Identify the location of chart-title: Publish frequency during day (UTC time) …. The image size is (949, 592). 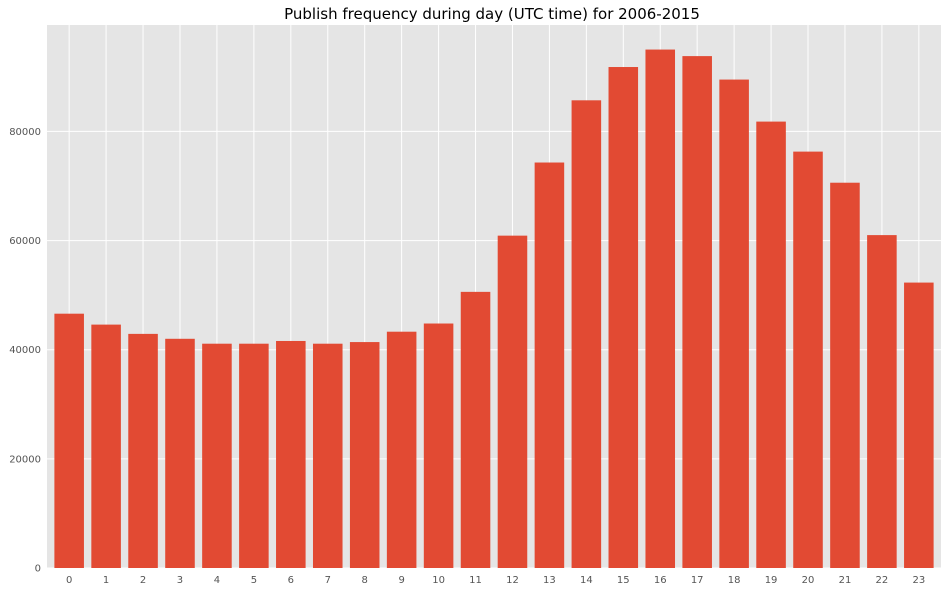
(492, 14).